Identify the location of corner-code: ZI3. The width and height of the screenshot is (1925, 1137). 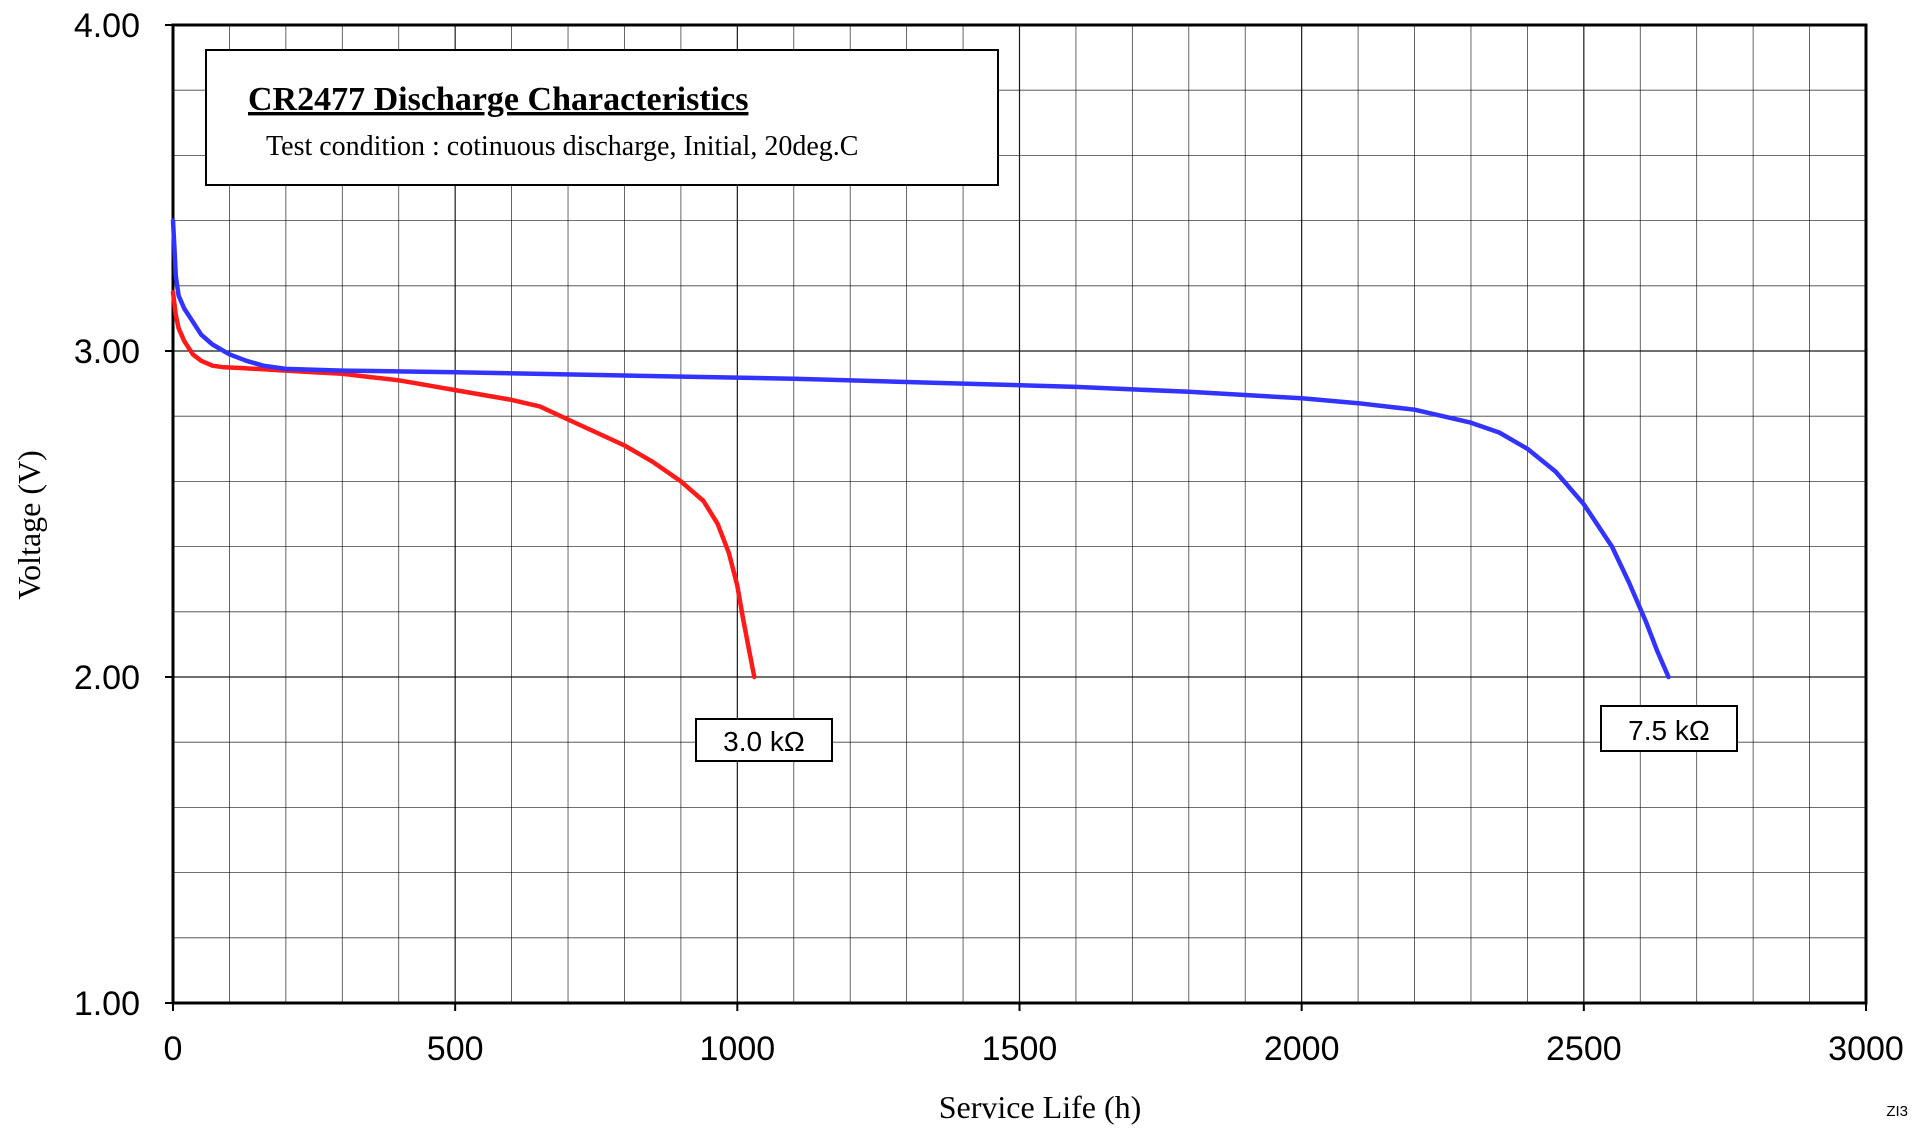
(1897, 1111).